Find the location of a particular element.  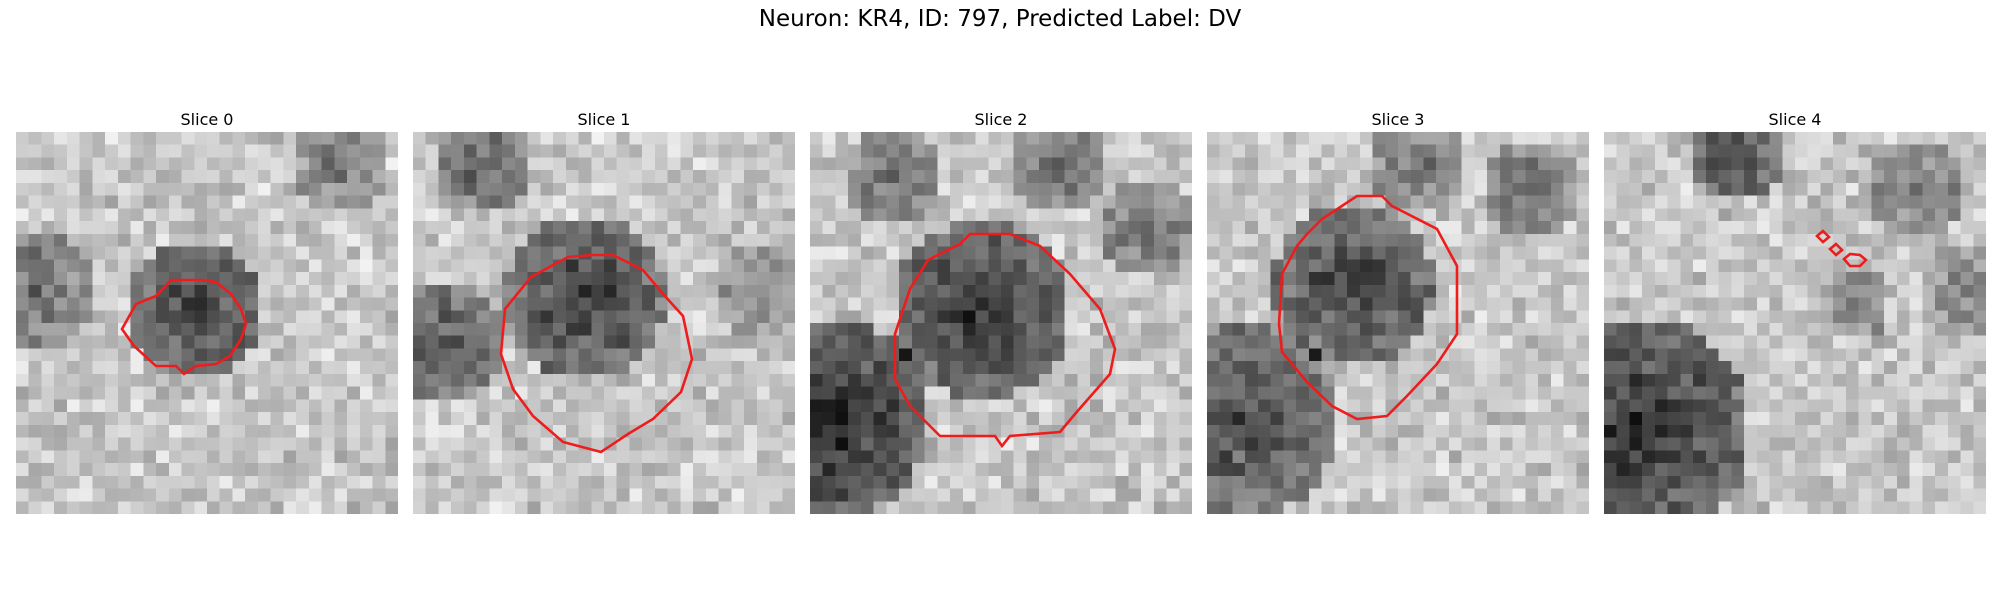

slice-title: Slice 4 is located at coordinates (1795, 119).